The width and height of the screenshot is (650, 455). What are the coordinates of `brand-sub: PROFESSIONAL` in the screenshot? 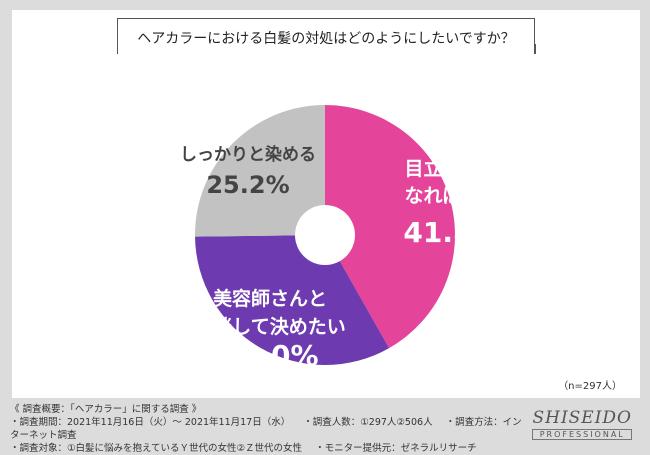 It's located at (582, 434).